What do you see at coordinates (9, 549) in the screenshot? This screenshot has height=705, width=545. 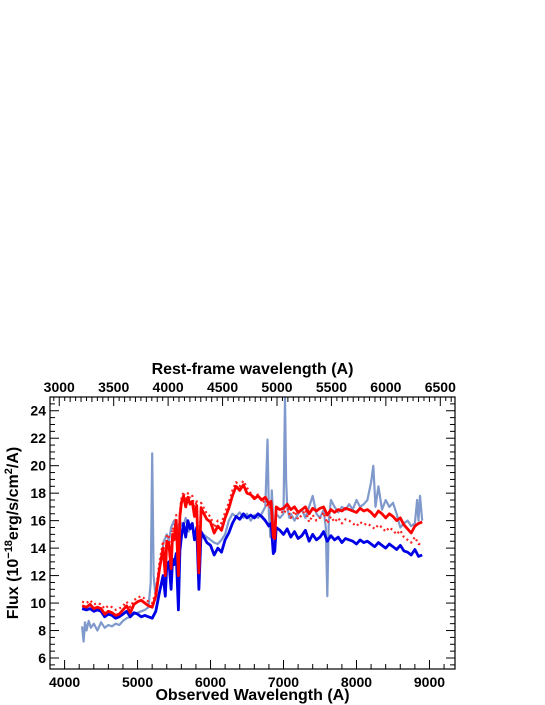 I see `y-axis-title-exp1: −18` at bounding box center [9, 549].